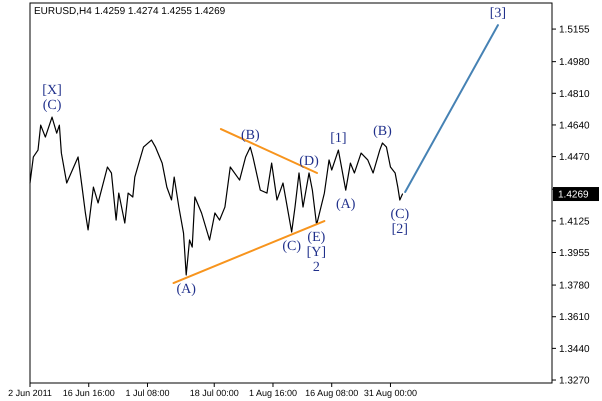 The height and width of the screenshot is (401, 602). I want to click on y-tick-label: 1.4640, so click(574, 126).